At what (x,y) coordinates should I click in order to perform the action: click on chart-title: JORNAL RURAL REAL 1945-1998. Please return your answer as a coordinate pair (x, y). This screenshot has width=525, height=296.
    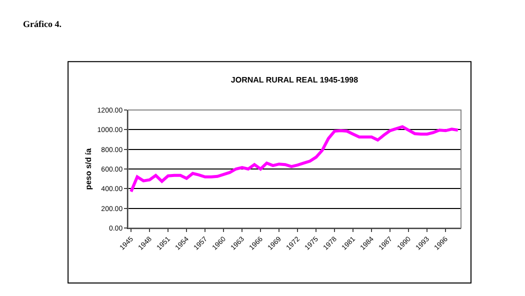
    Looking at the image, I should click on (294, 80).